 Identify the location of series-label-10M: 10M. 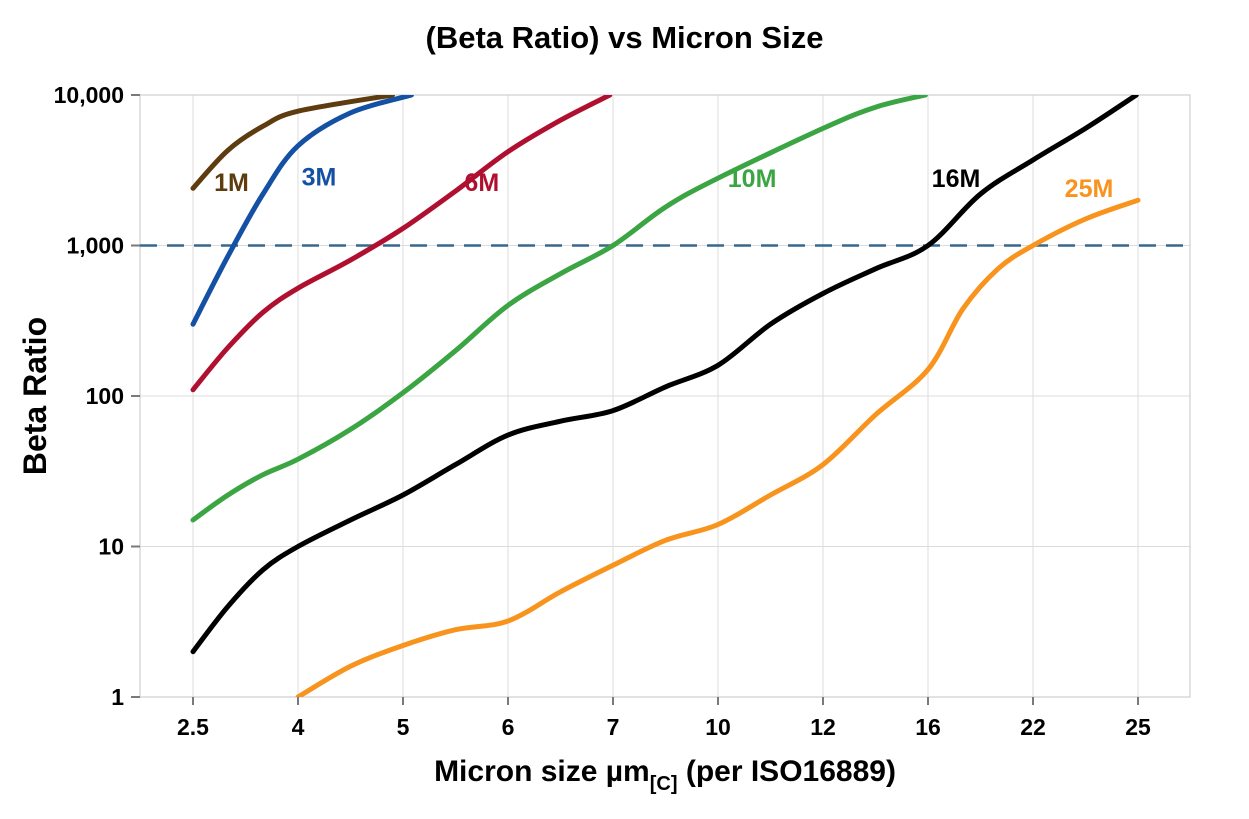
(752, 179).